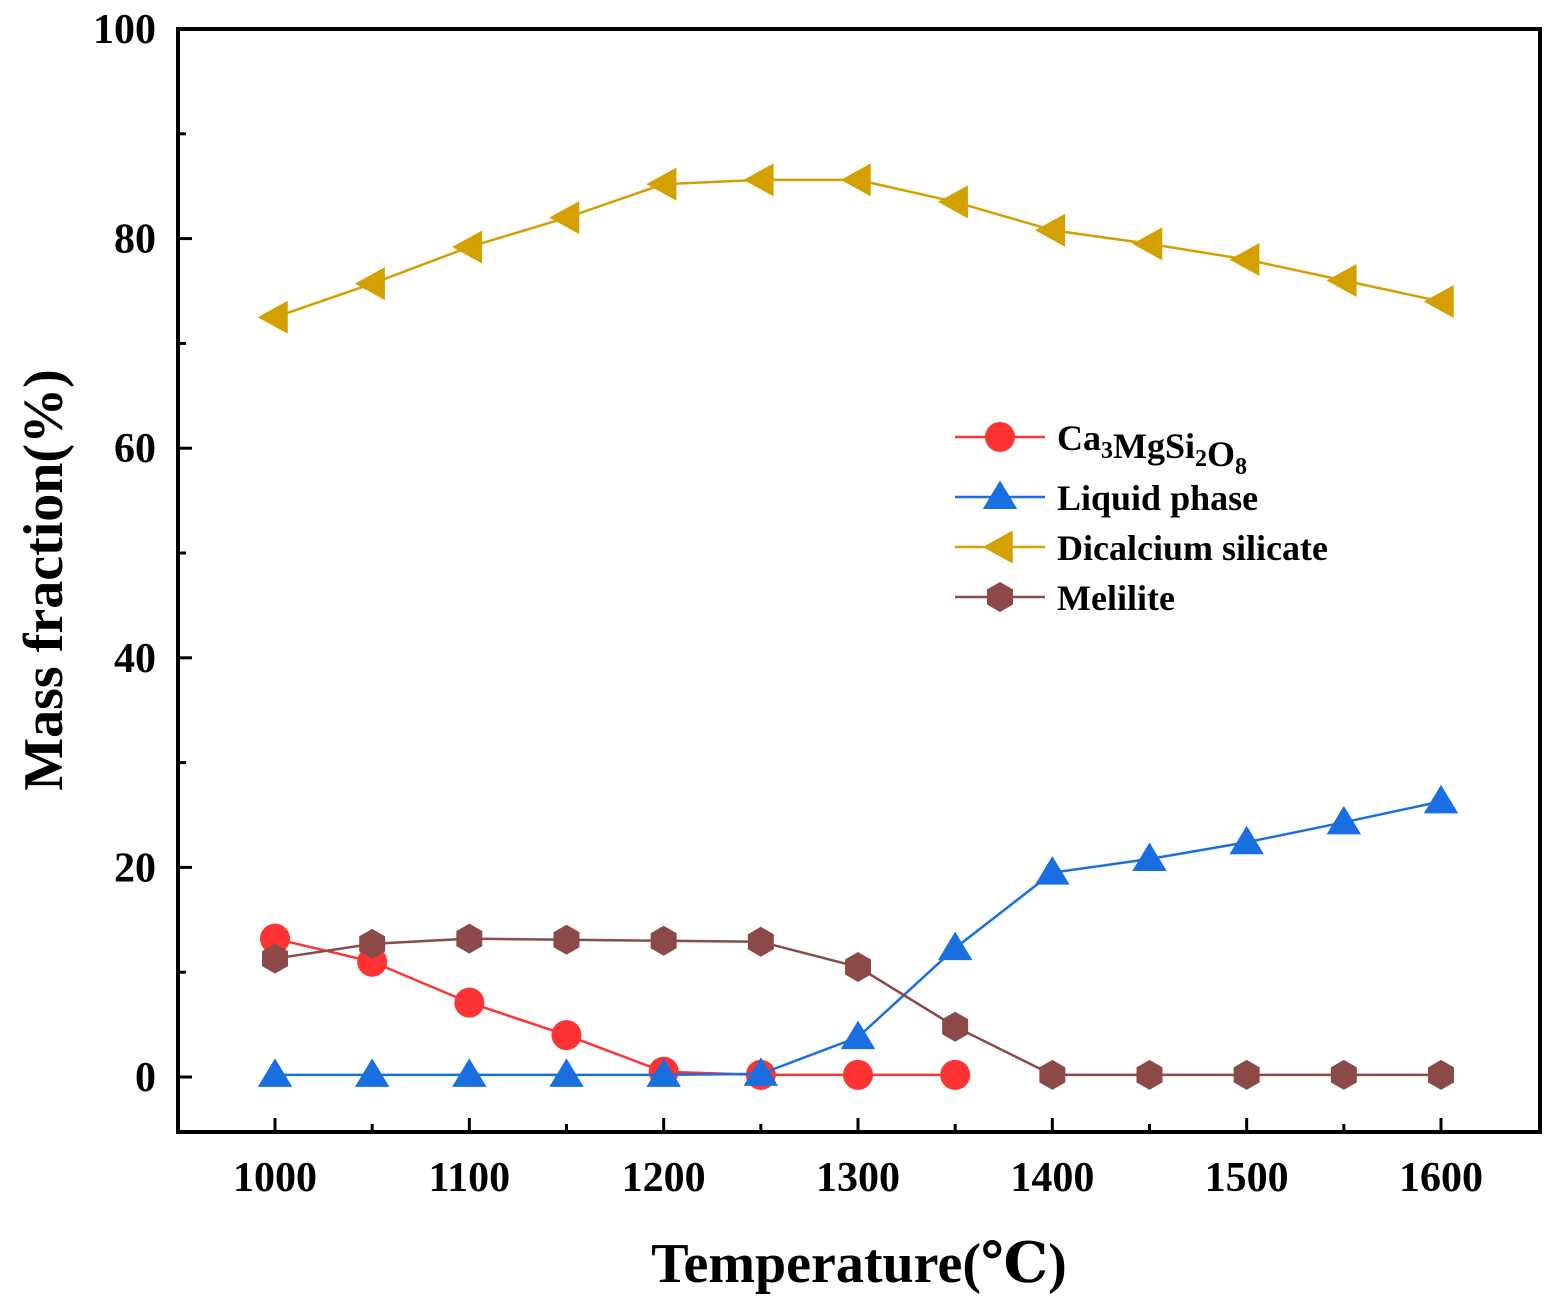  I want to click on legend-label: Ca3MgSi2O8, so click(1152, 449).